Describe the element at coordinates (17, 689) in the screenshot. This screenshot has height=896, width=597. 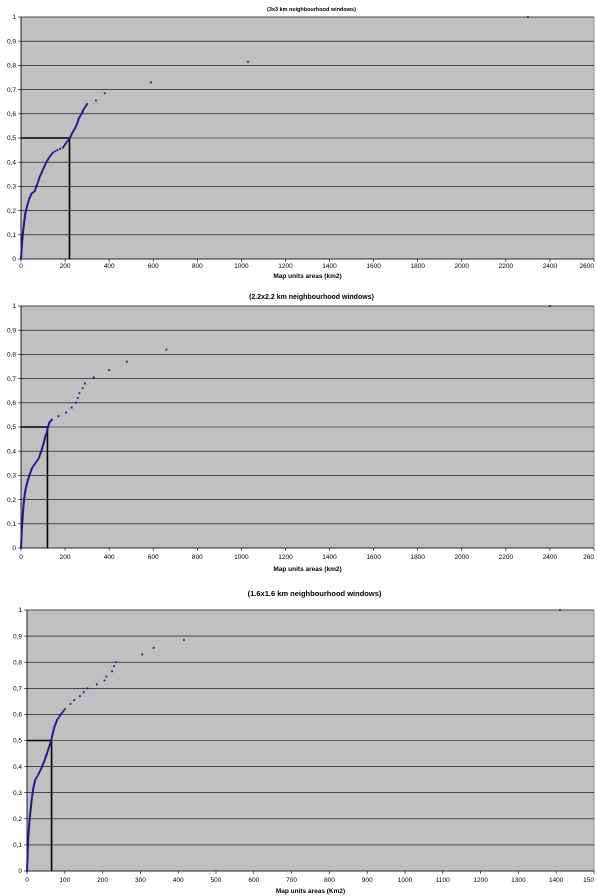
I see `y-tick-label: 0,7` at that location.